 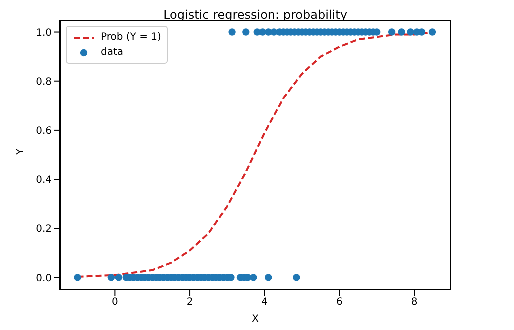 I want to click on y-tick-label: 0.6, so click(x=44, y=132).